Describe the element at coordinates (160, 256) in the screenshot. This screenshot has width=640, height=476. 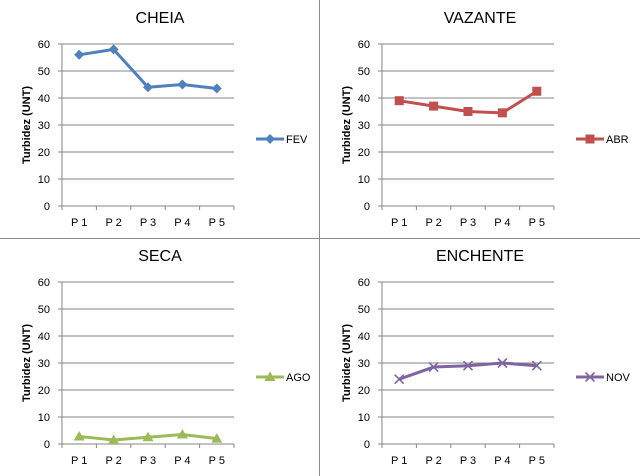
I see `chart-title: SECA` at that location.